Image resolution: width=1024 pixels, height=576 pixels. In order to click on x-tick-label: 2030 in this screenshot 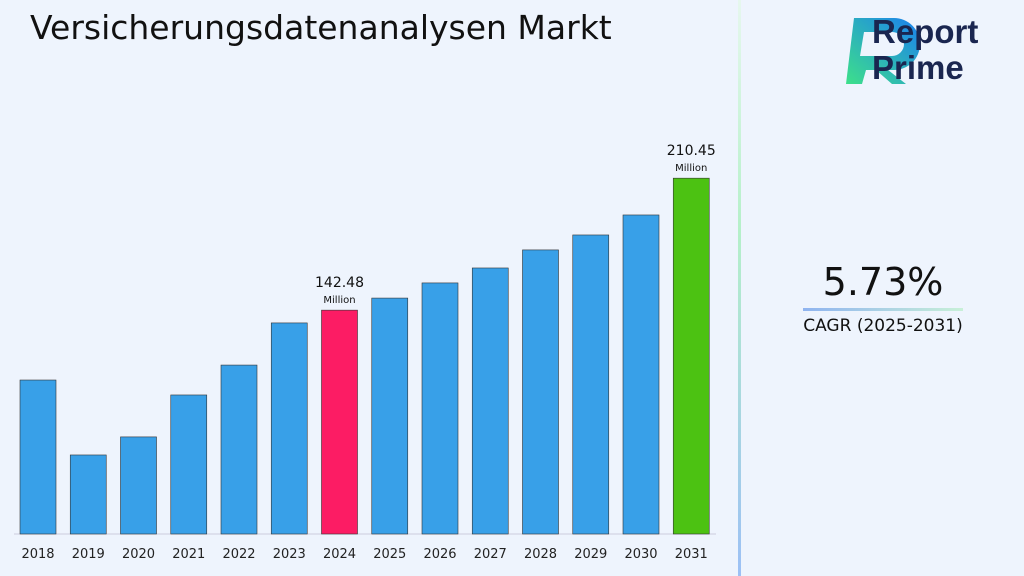, I will do `click(640, 554)`.